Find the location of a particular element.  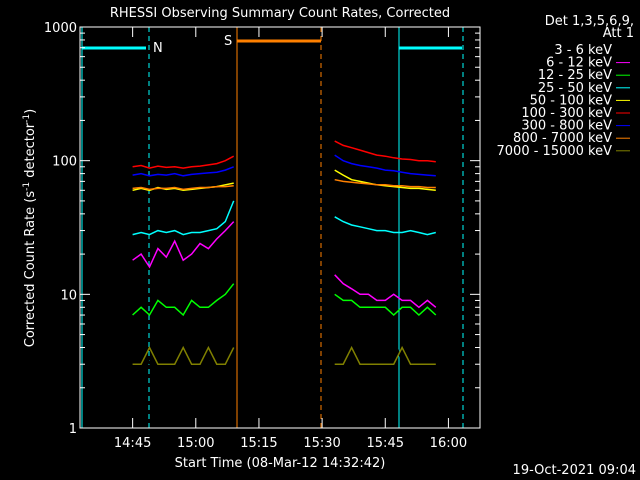

x-tick-label: 15:30 is located at coordinates (321, 443).